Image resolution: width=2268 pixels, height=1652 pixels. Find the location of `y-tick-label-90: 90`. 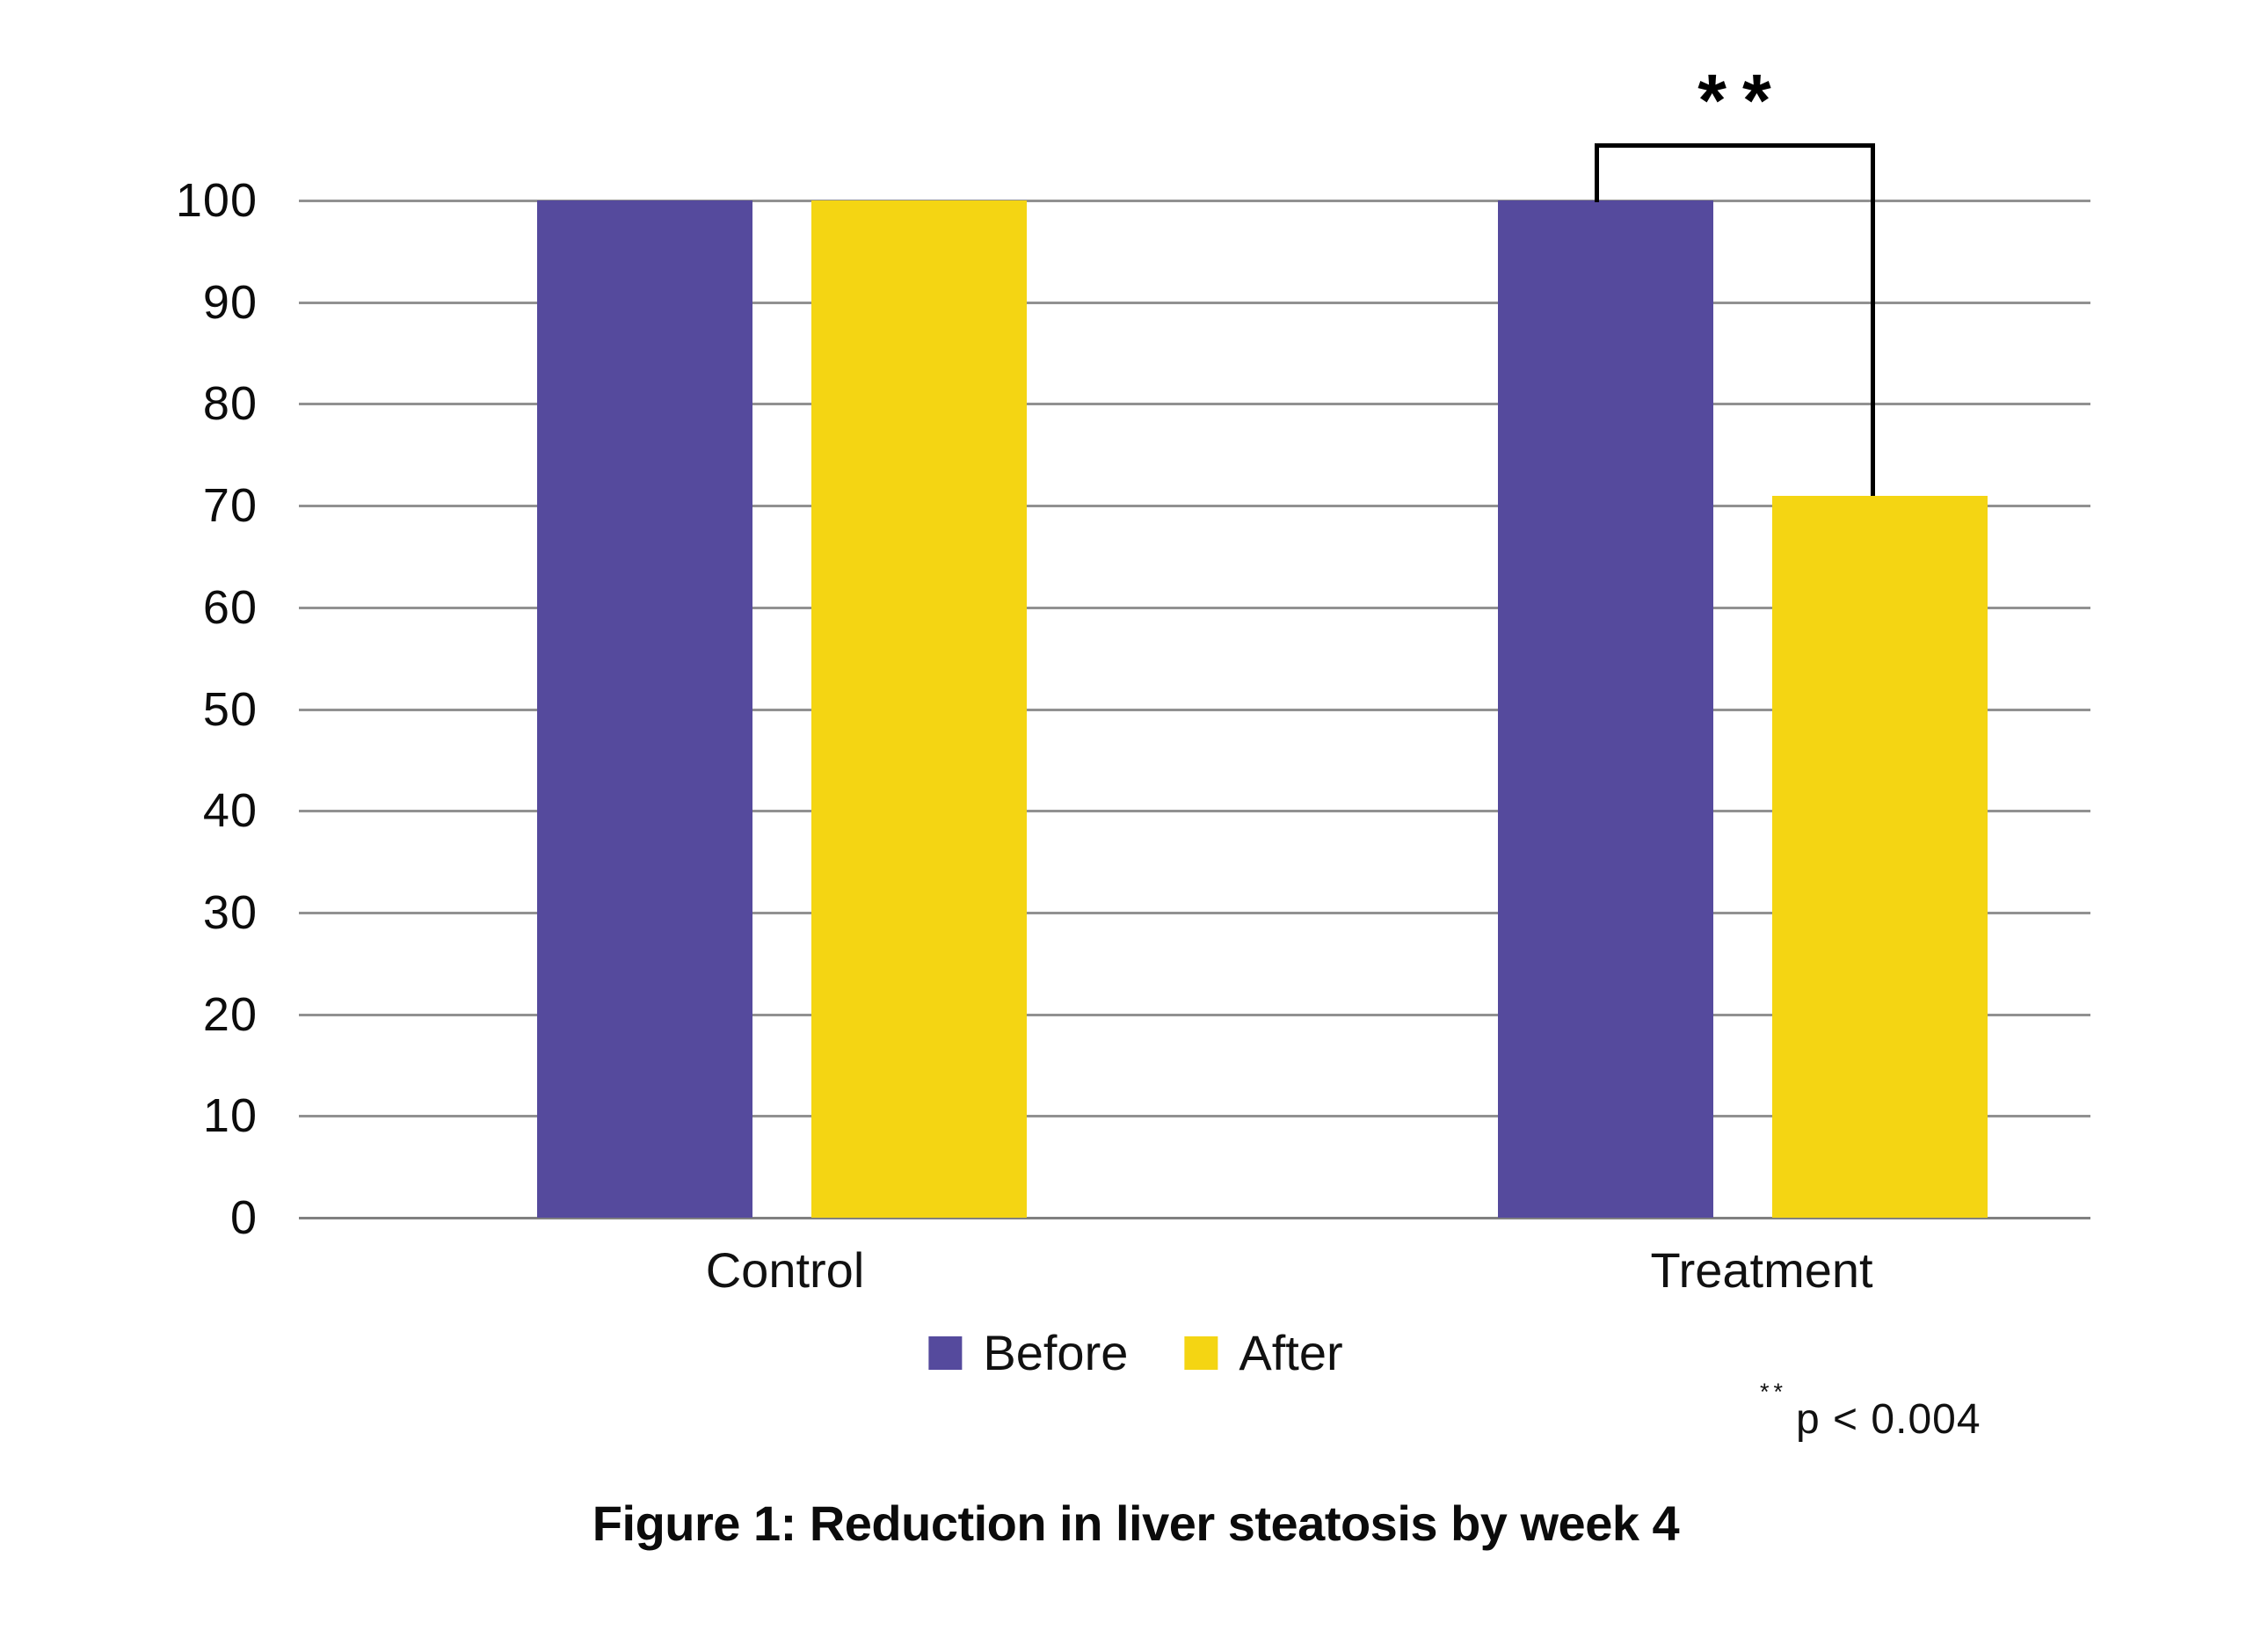

y-tick-label-90: 90 is located at coordinates (230, 302).